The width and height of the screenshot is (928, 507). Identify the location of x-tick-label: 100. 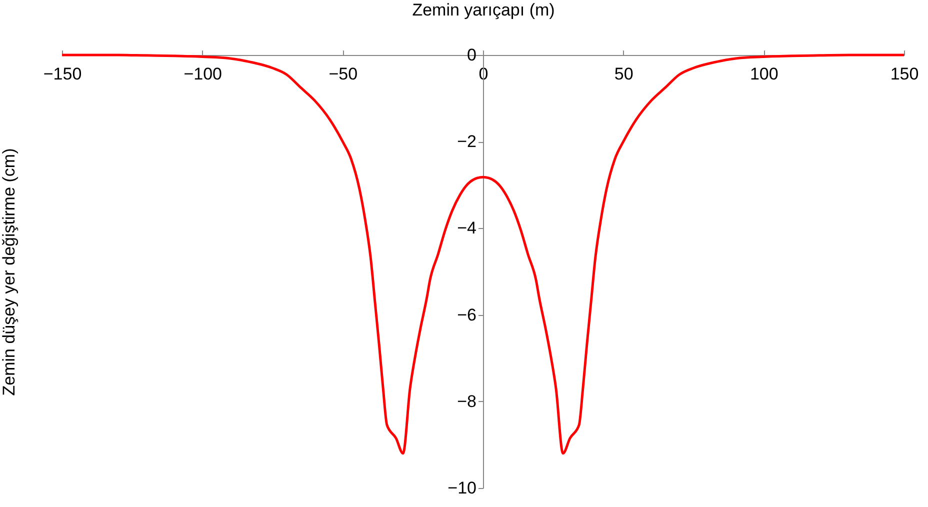
(764, 74).